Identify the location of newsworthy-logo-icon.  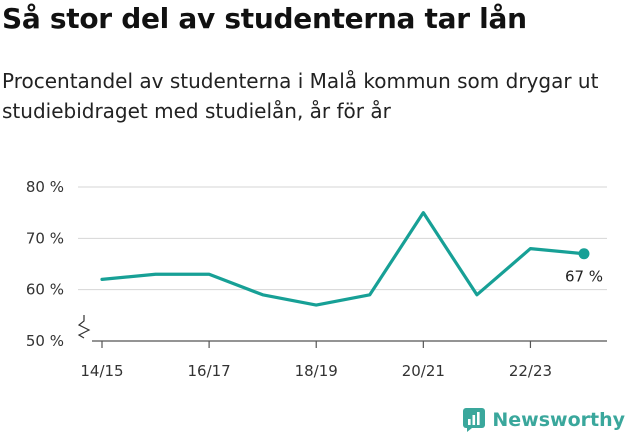
(474, 420).